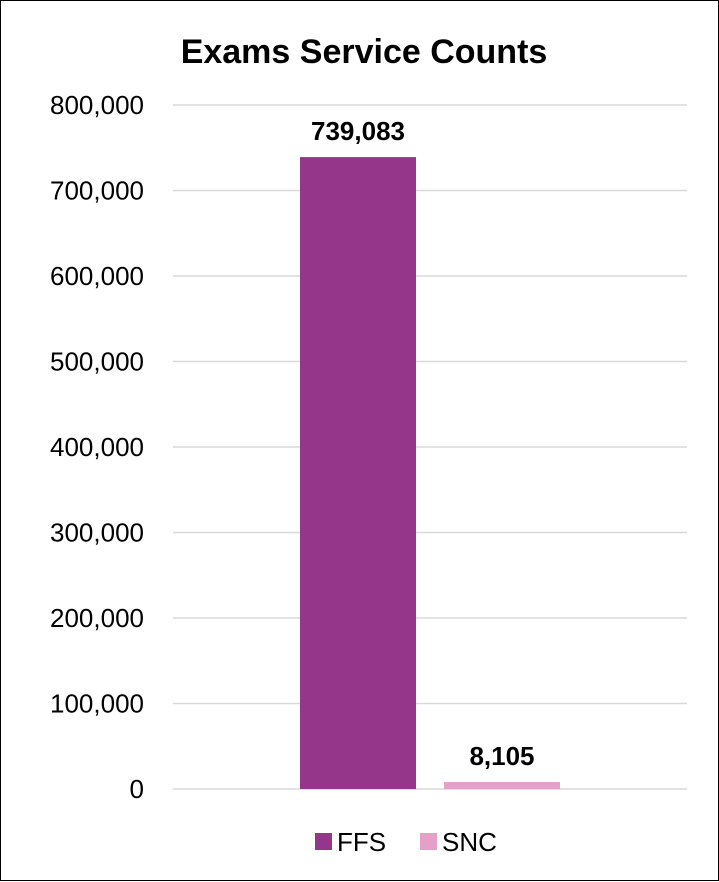  Describe the element at coordinates (97, 704) in the screenshot. I see `y-tick-label: 100,000` at that location.